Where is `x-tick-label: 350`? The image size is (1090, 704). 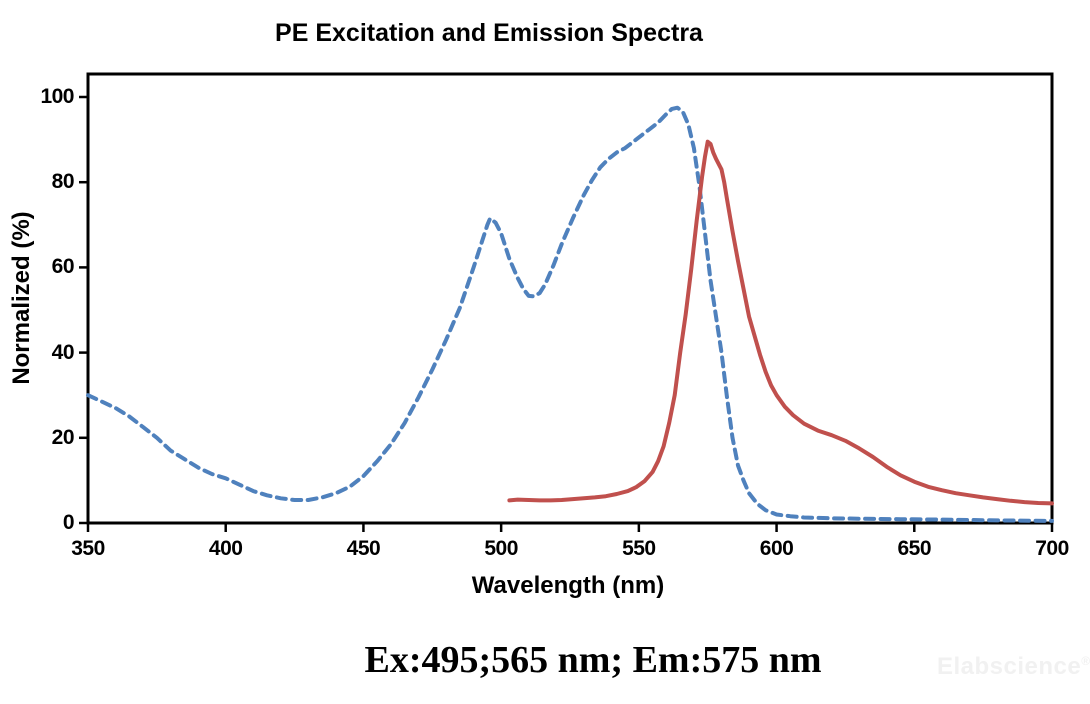
x-tick-label: 350 is located at coordinates (88, 548).